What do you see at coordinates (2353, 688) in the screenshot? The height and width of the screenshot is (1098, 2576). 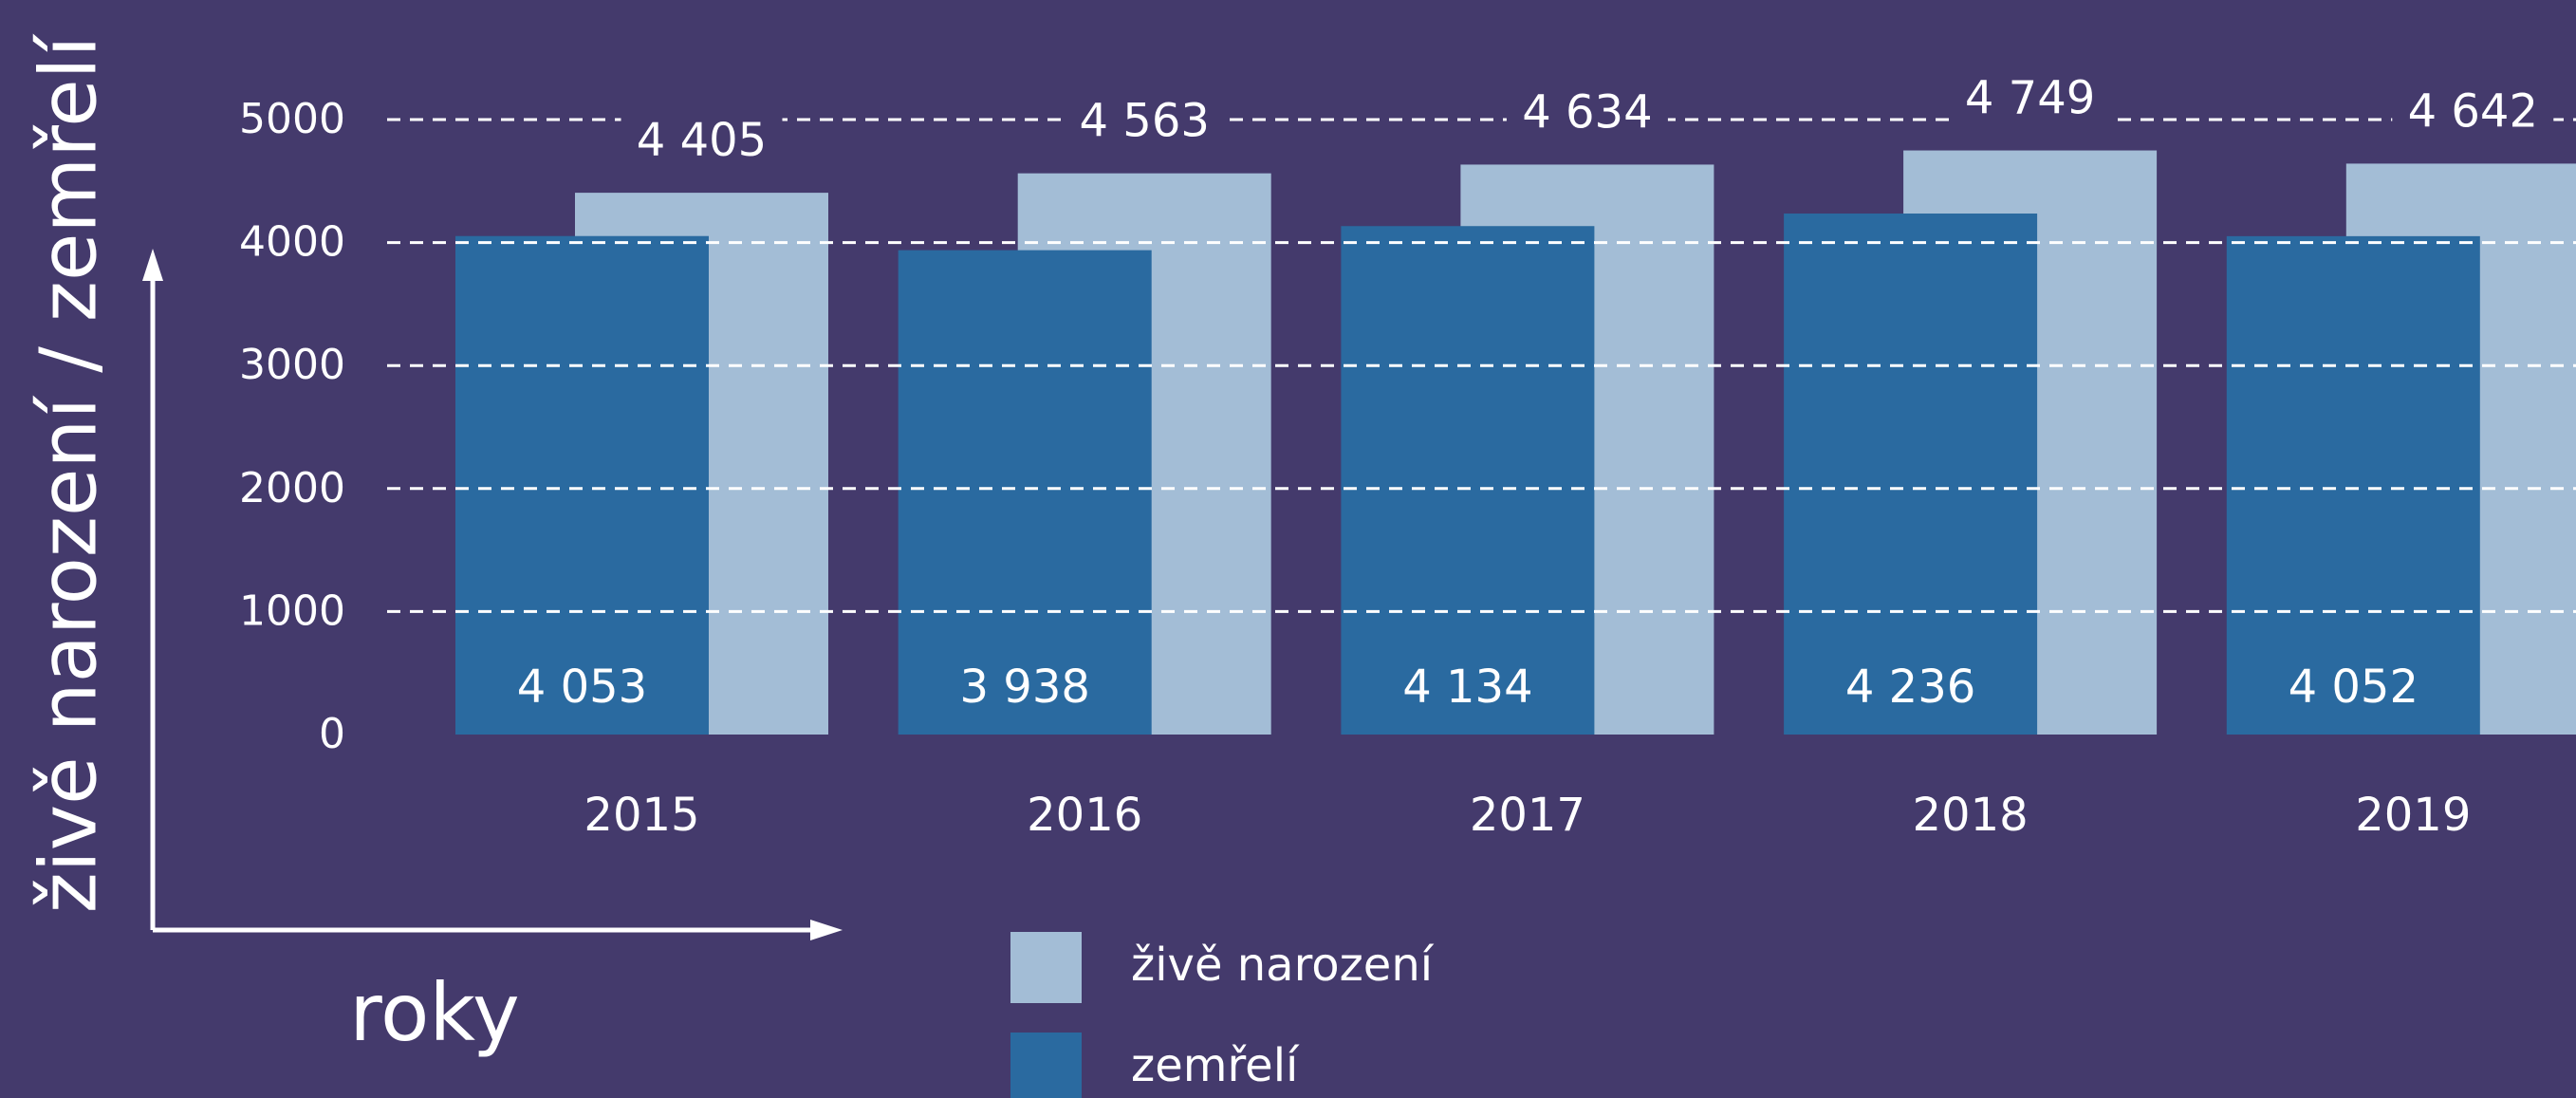 I see `value-label: 4 052` at bounding box center [2353, 688].